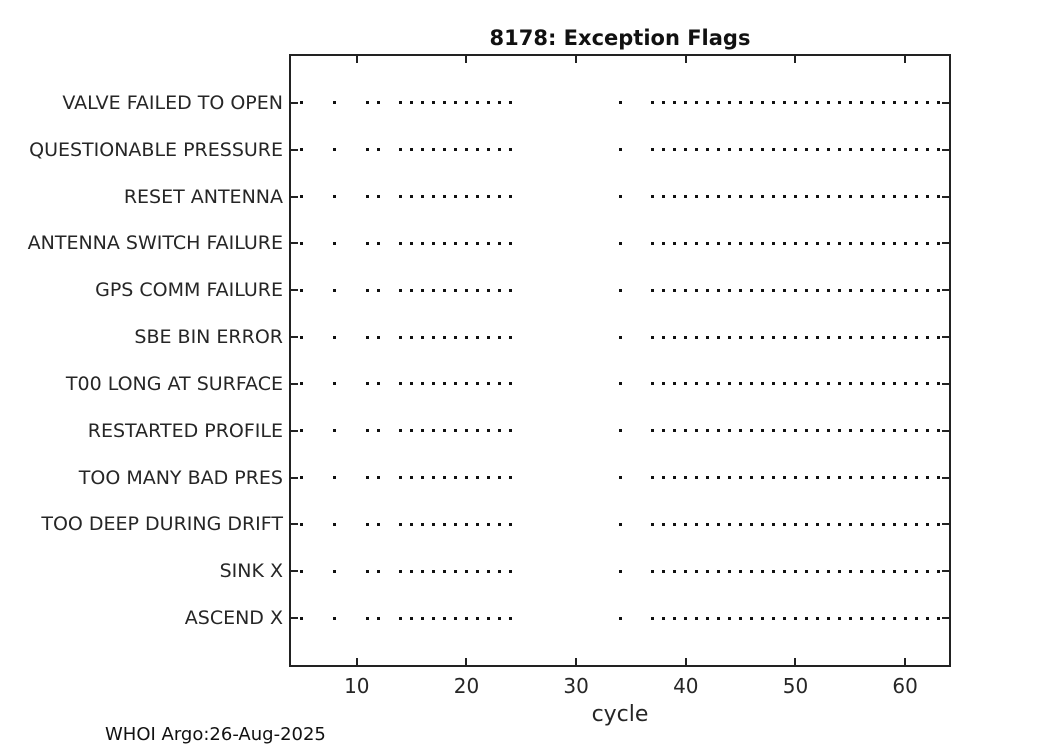 Image resolution: width=1050 pixels, height=750 pixels. What do you see at coordinates (576, 59) in the screenshot?
I see `x-axis-top-tick` at bounding box center [576, 59].